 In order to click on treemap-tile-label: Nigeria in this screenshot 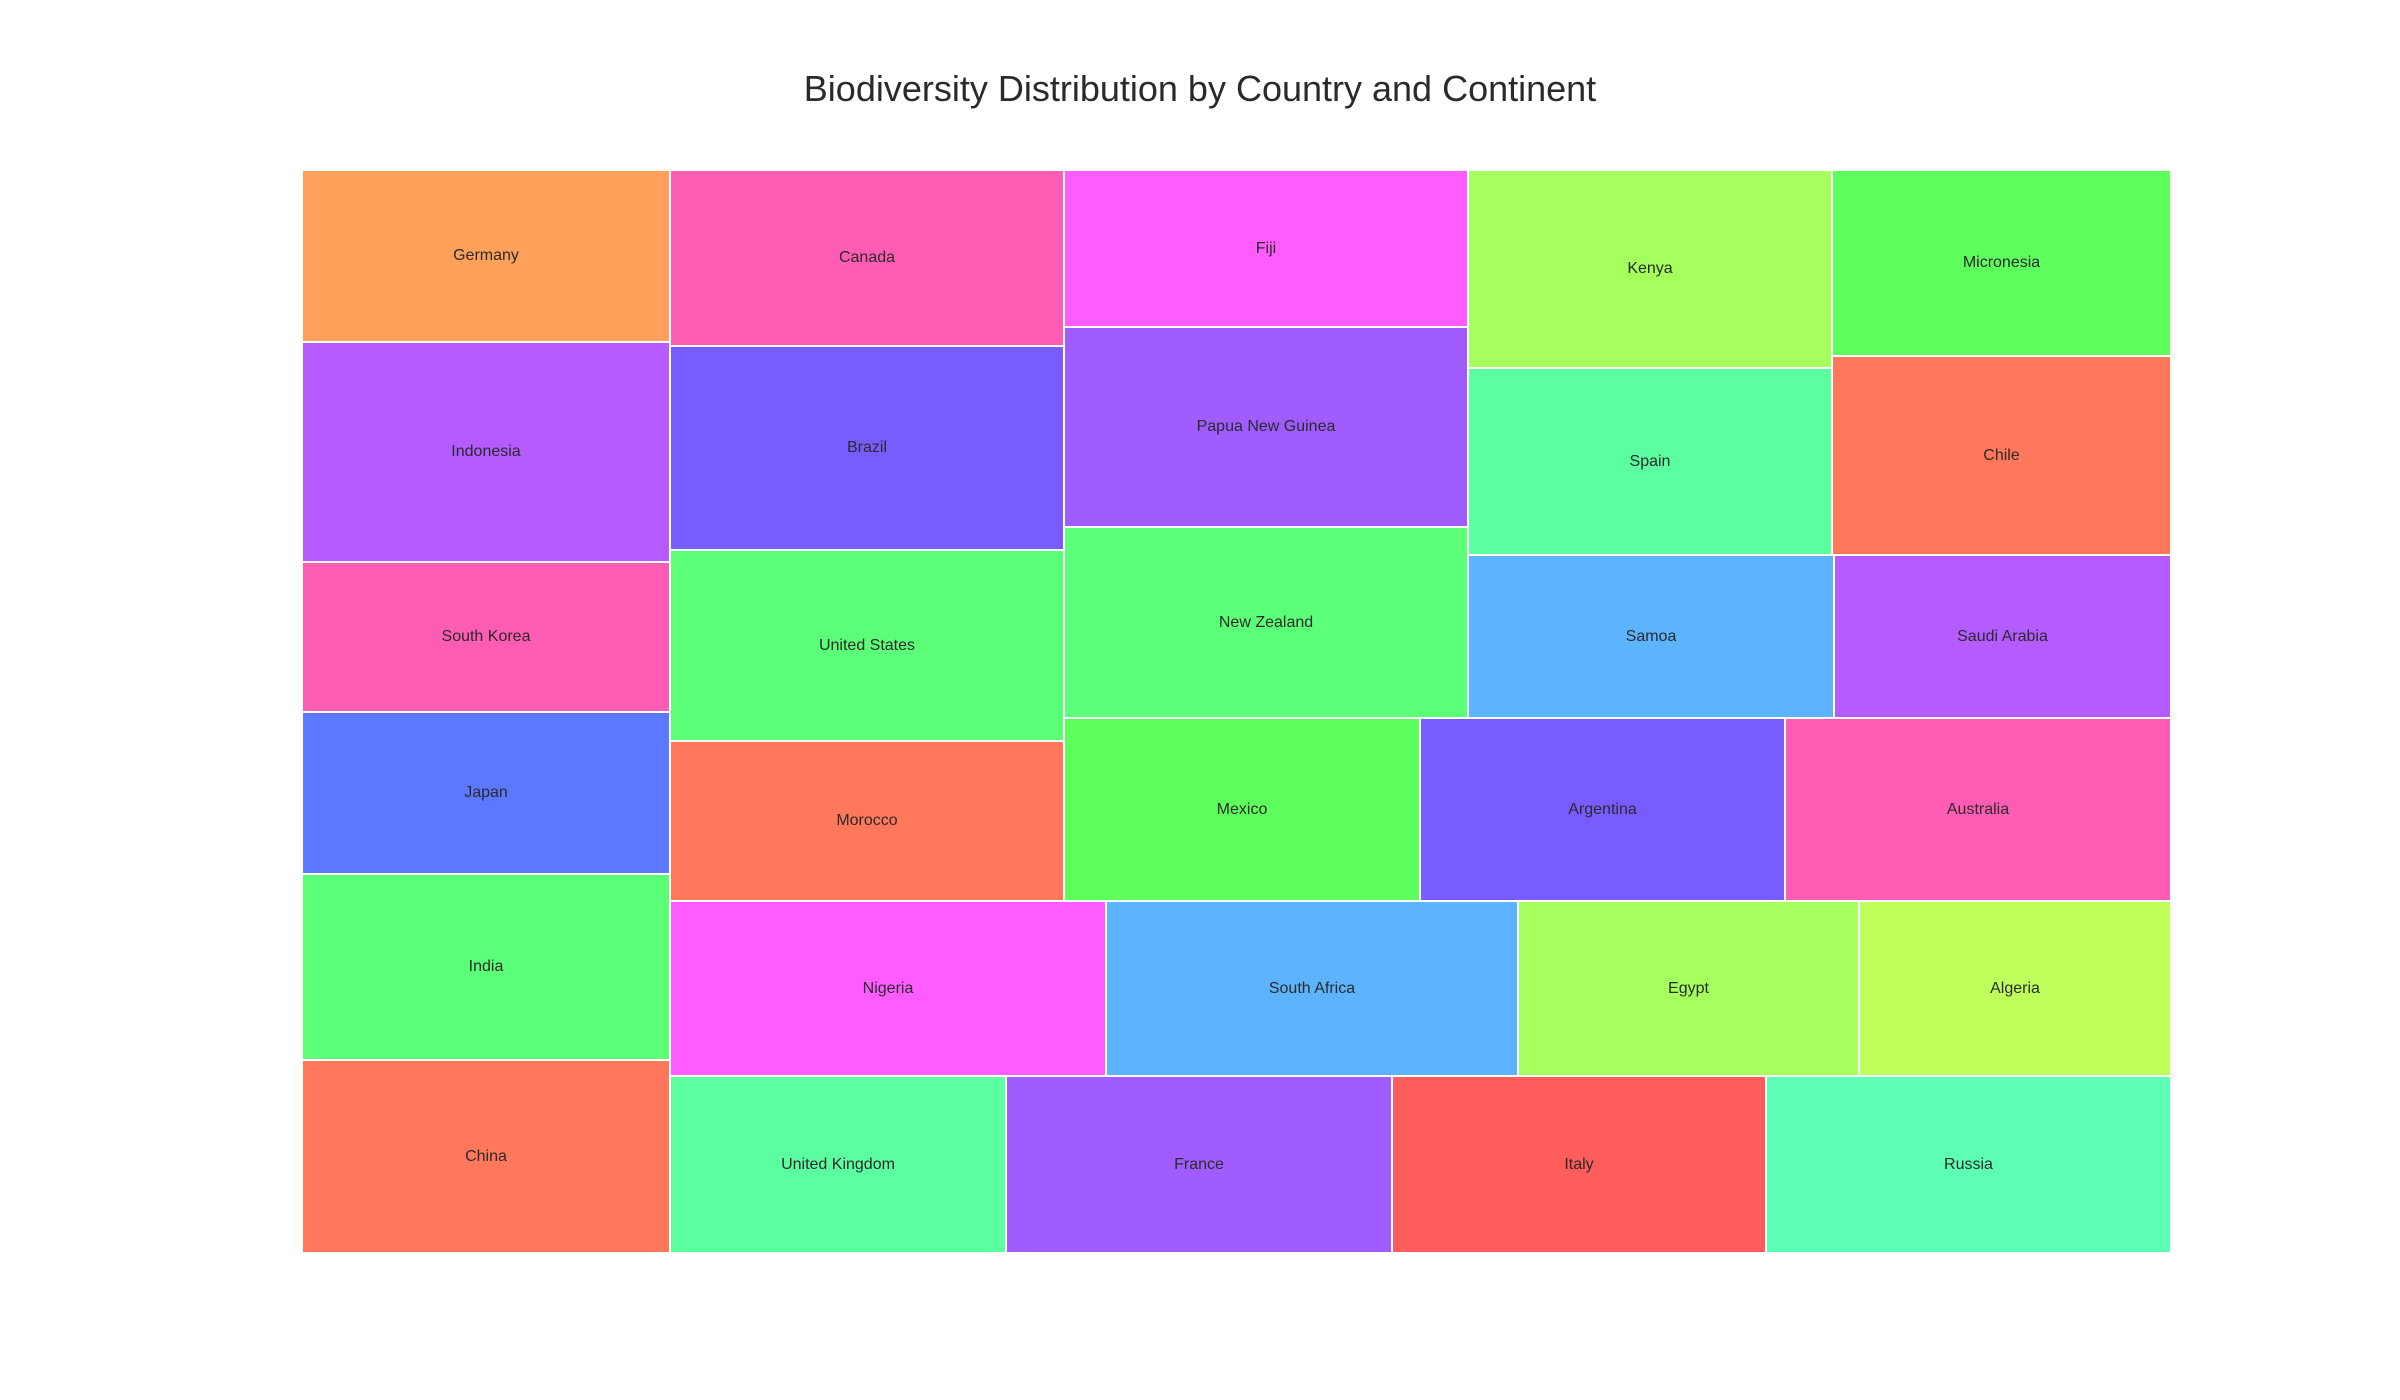, I will do `click(888, 988)`.